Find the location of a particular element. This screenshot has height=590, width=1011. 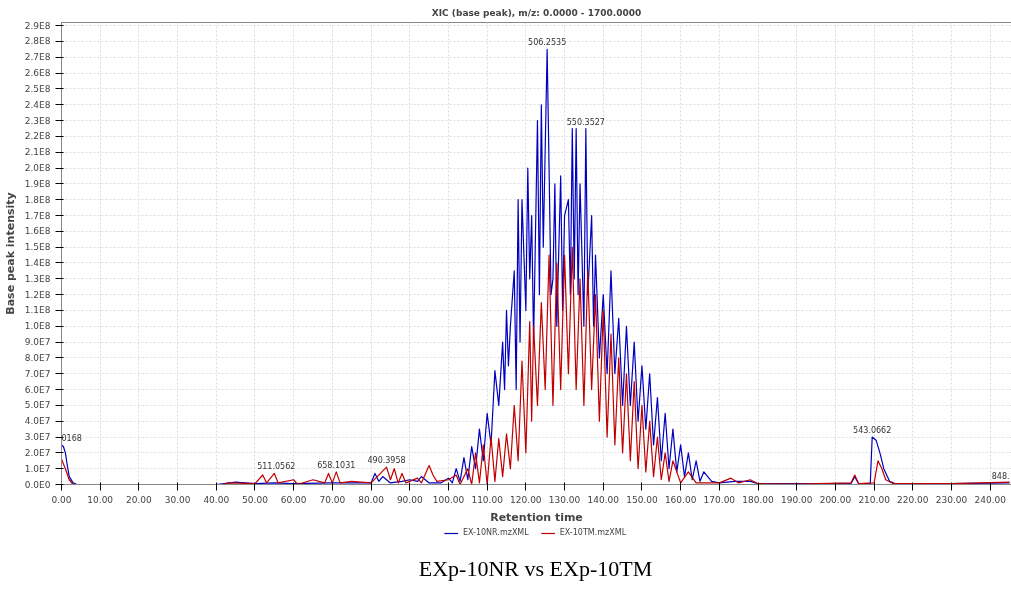

y-tick-label: 1.0E8 is located at coordinates (37, 326).